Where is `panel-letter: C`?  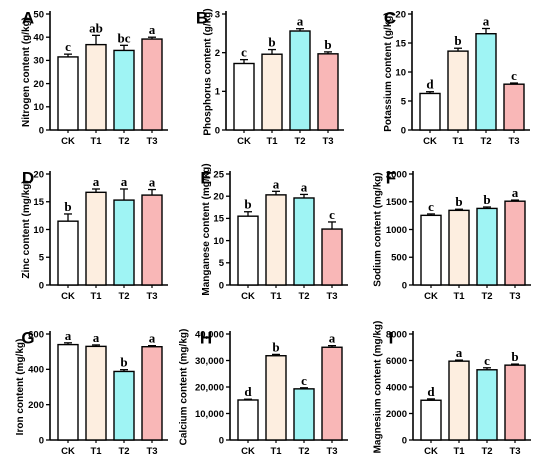 panel-letter: C is located at coordinates (390, 17).